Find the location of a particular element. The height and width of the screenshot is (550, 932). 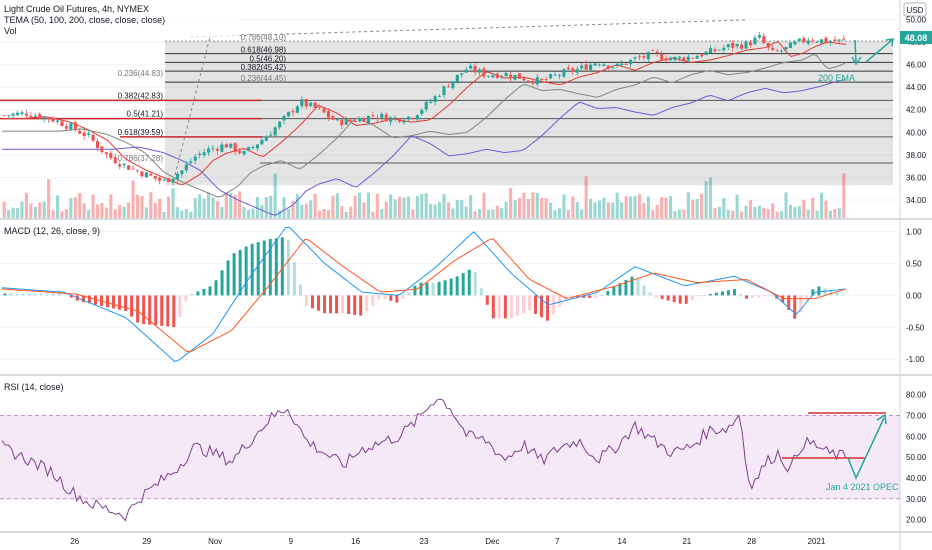

fib-level-label: 0.382(45.42) is located at coordinates (264, 67).